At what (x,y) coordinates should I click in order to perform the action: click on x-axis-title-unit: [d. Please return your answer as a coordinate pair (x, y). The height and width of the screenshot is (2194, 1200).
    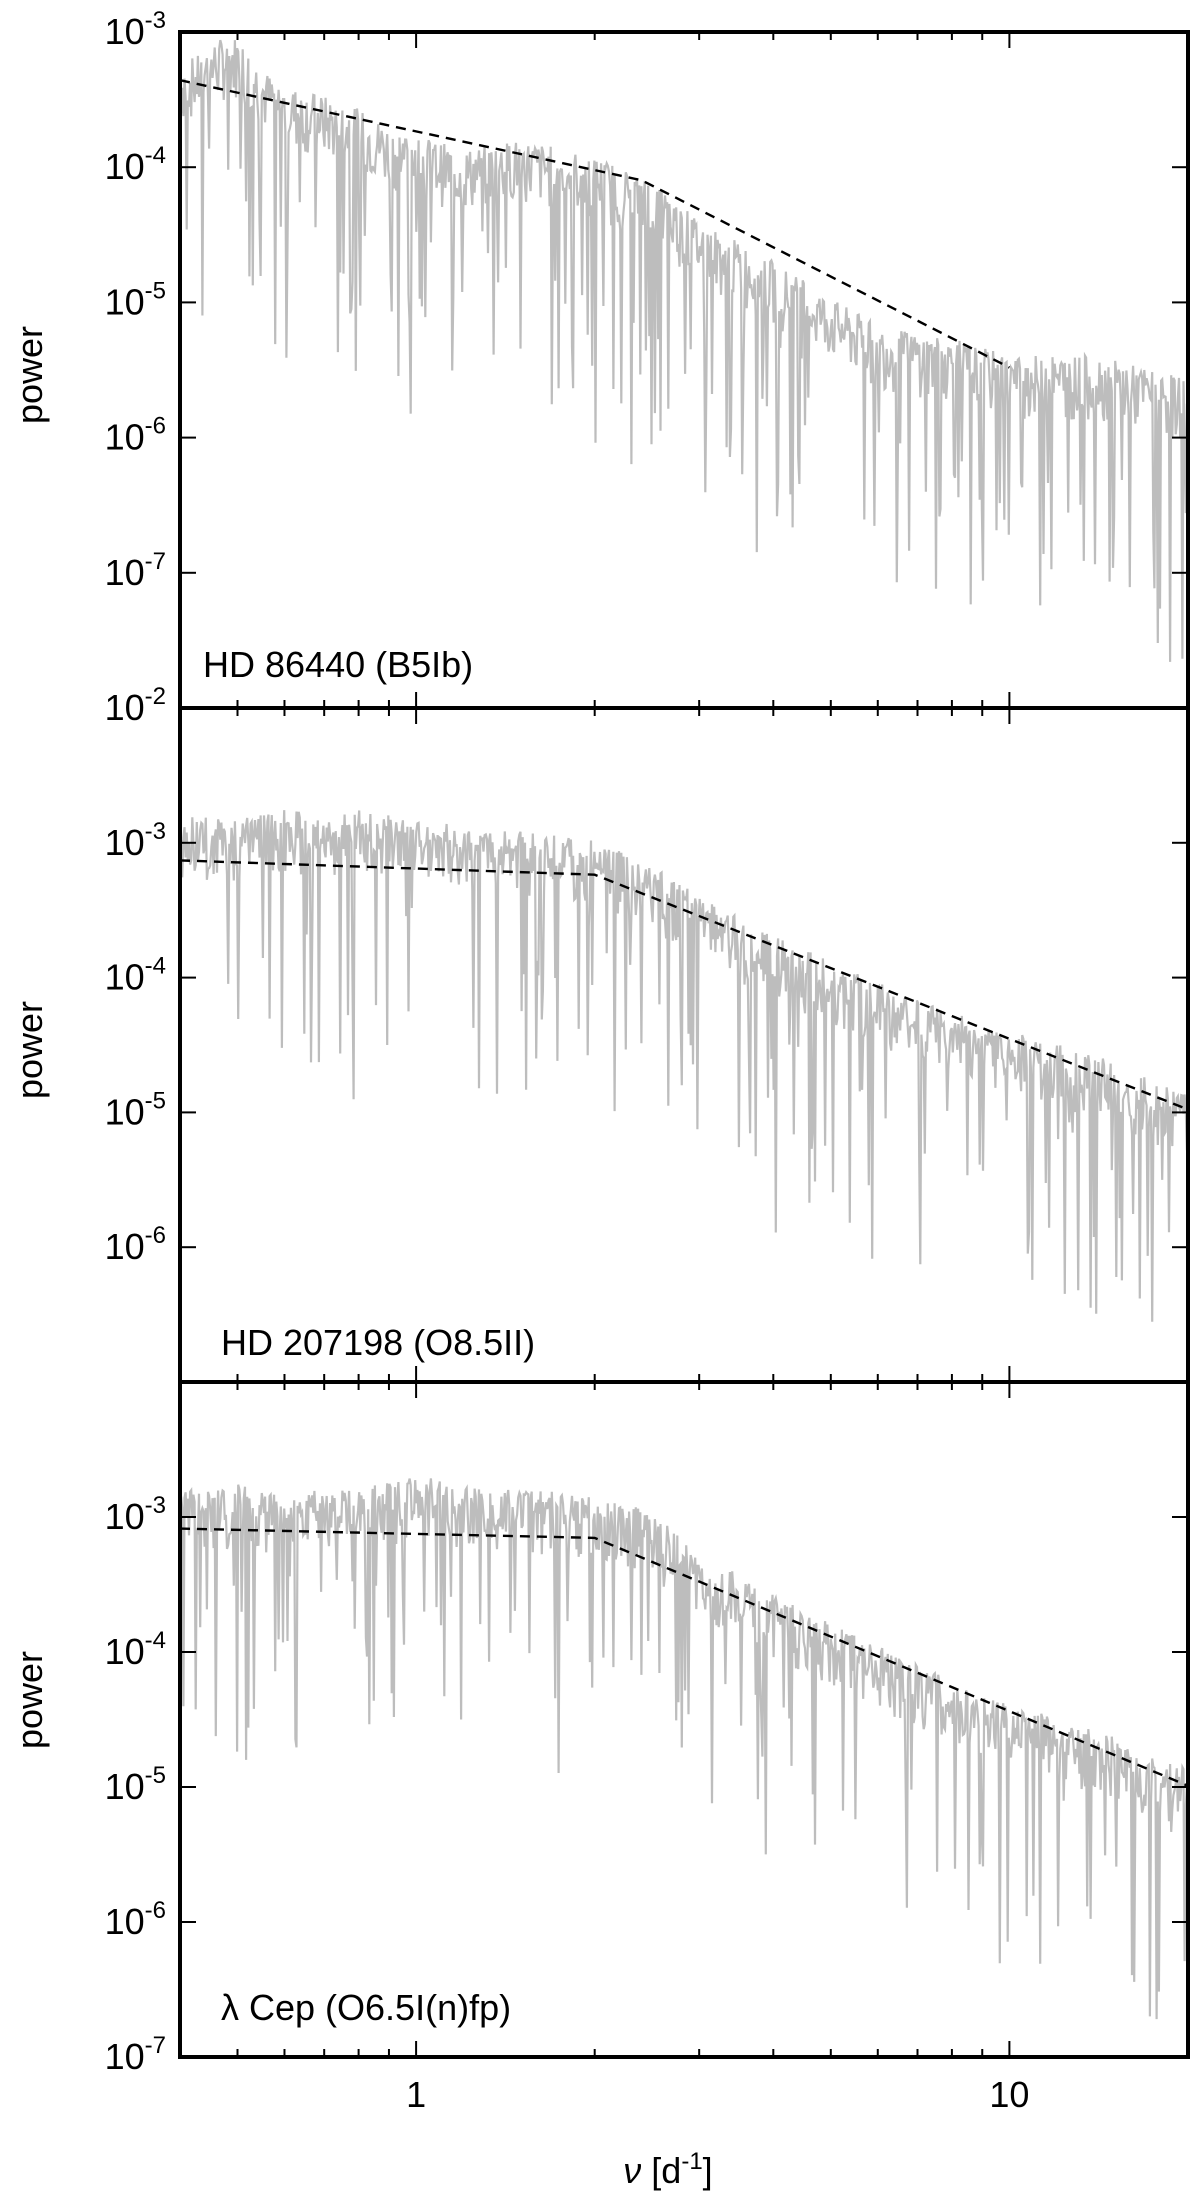
    Looking at the image, I should click on (661, 2170).